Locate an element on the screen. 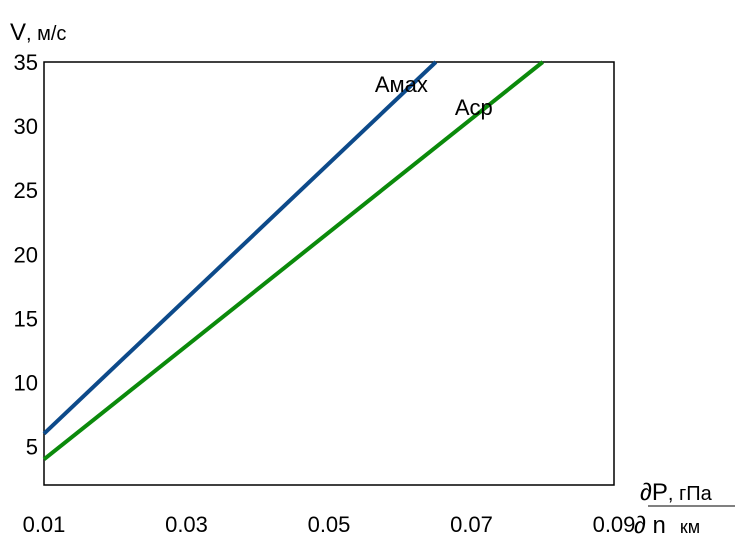 Image resolution: width=744 pixels, height=554 pixels. x-axis-label-num-symbol: ∂P is located at coordinates (654, 492).